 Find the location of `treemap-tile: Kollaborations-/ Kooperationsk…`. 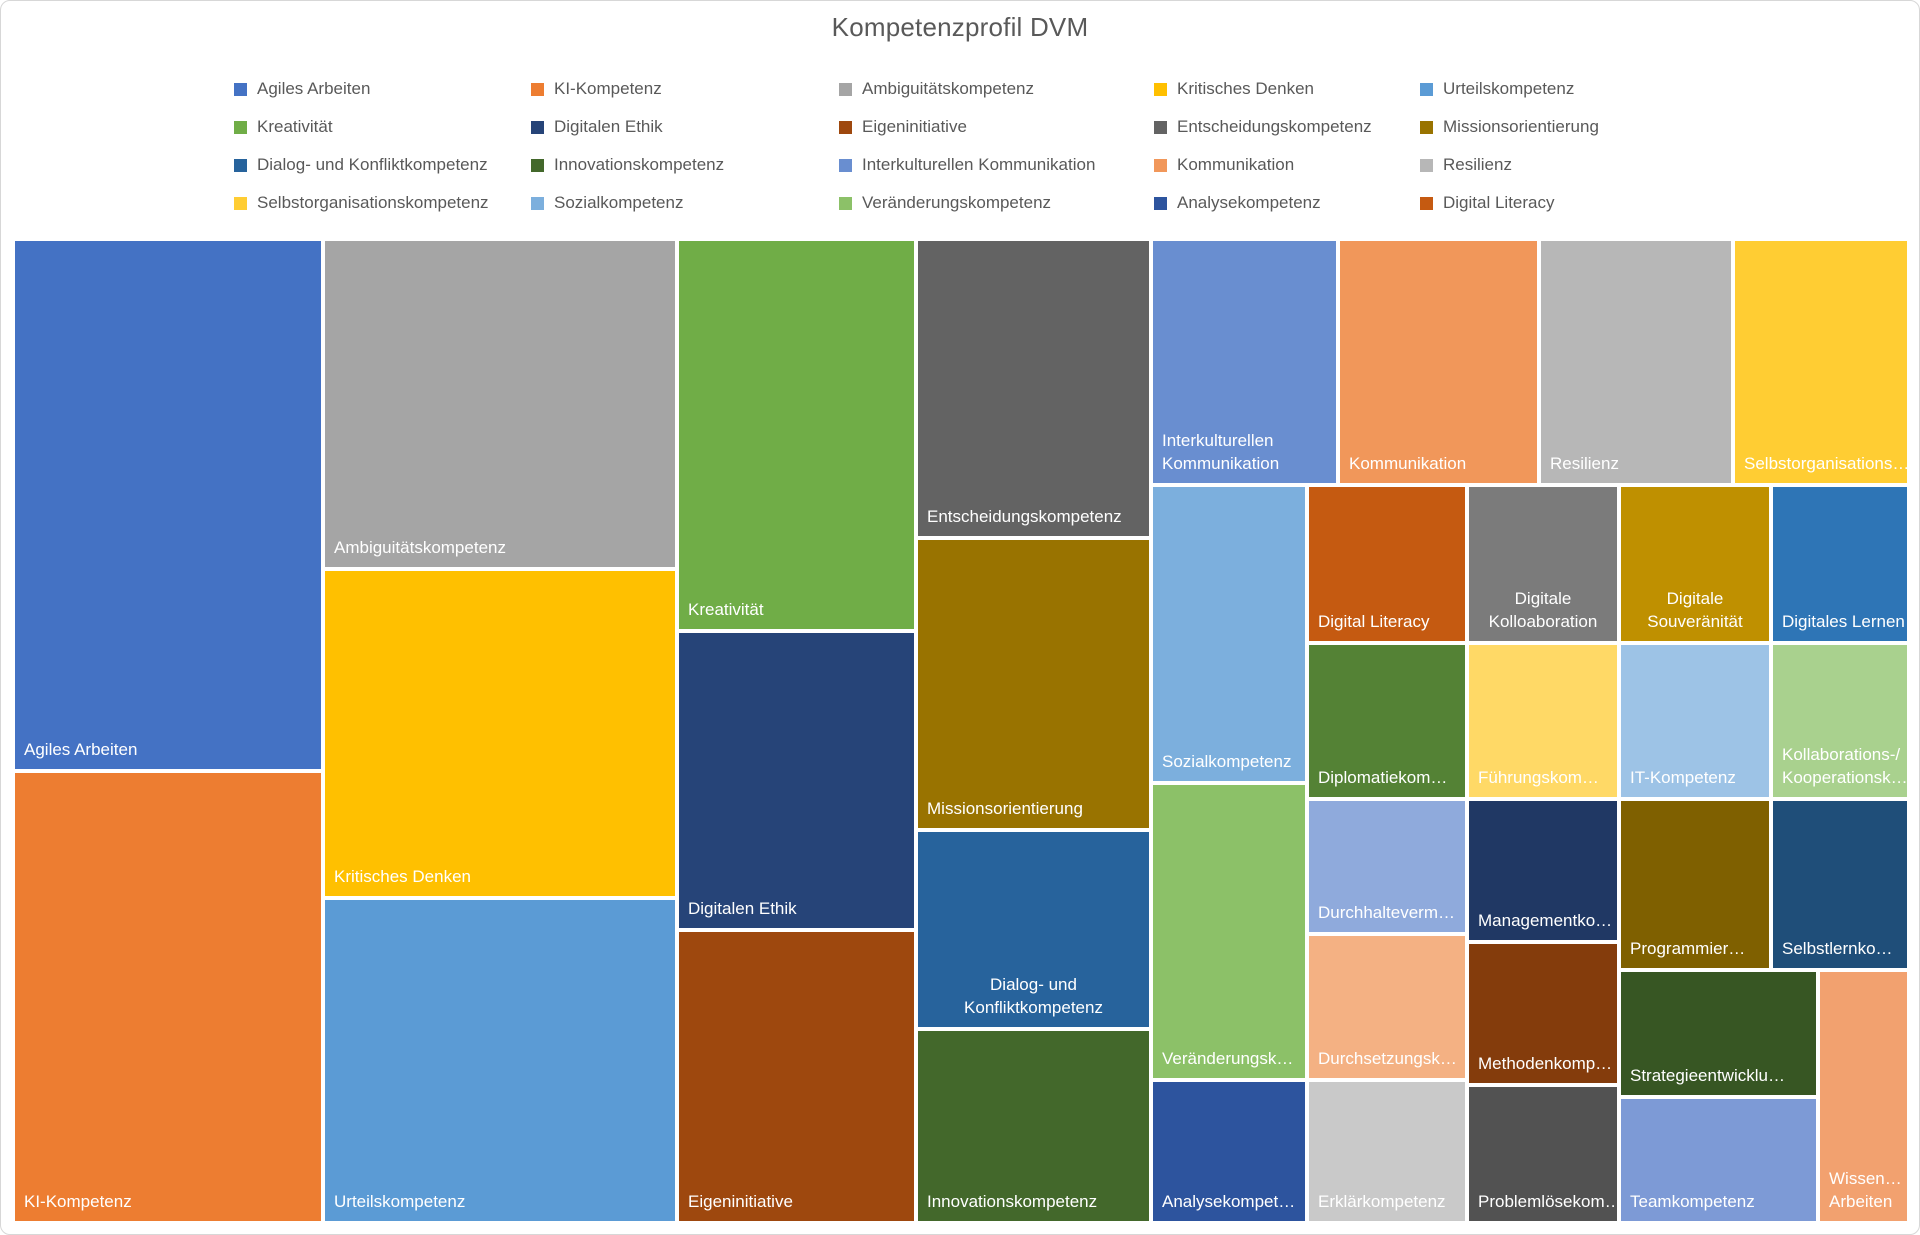

treemap-tile: Kollaborations-/ Kooperationsk… is located at coordinates (1840, 721).